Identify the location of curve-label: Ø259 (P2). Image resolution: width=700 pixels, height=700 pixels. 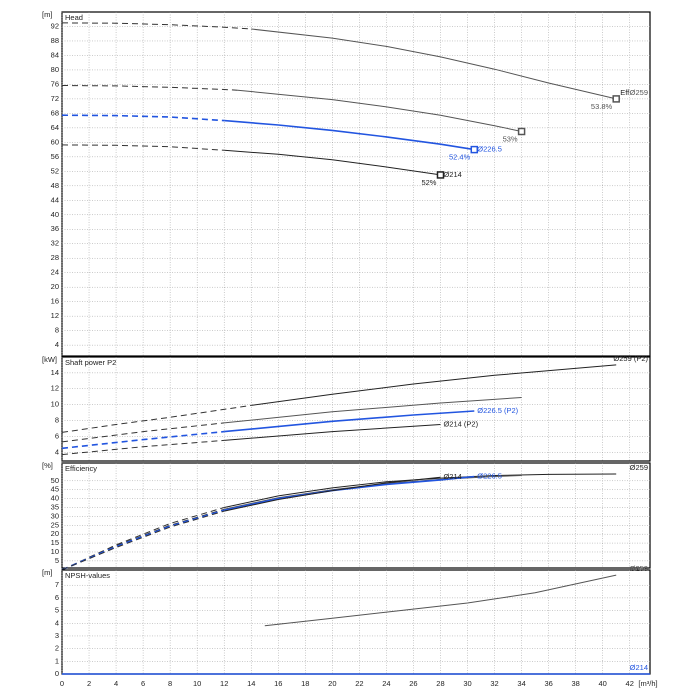
(630, 358).